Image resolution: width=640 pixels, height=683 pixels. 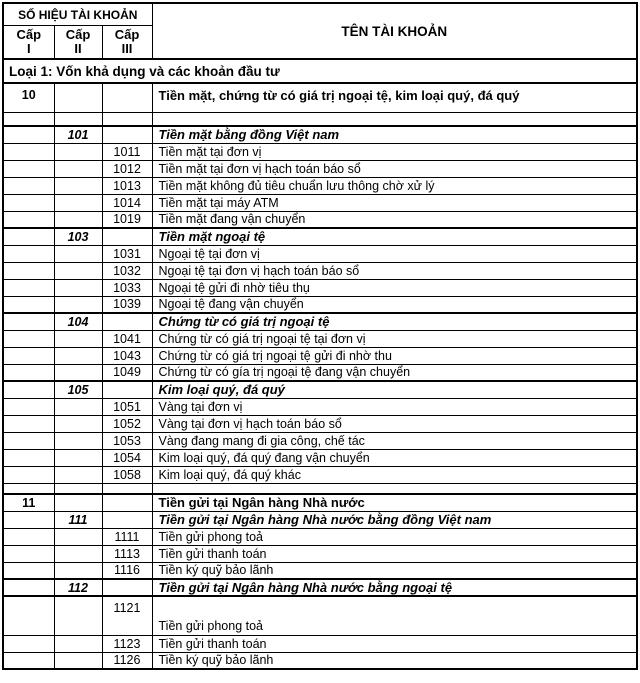 What do you see at coordinates (78, 34) in the screenshot?
I see `level-2-label-line1: Cấp` at bounding box center [78, 34].